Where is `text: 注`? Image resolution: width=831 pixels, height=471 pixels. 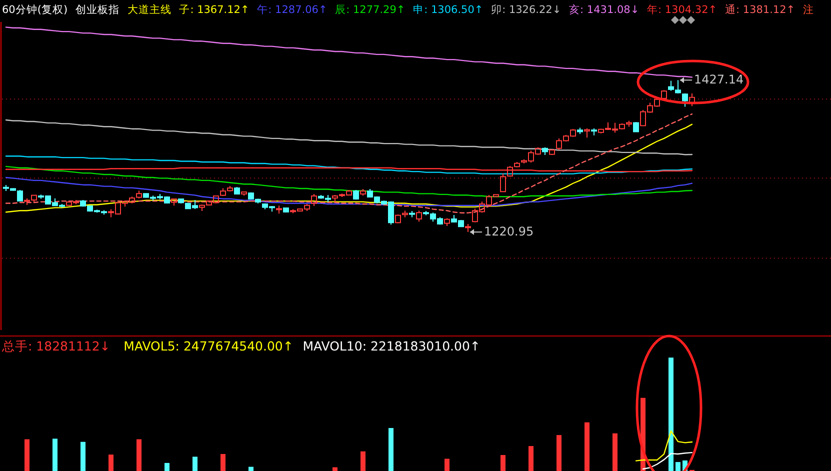 text: 注 is located at coordinates (808, 9).